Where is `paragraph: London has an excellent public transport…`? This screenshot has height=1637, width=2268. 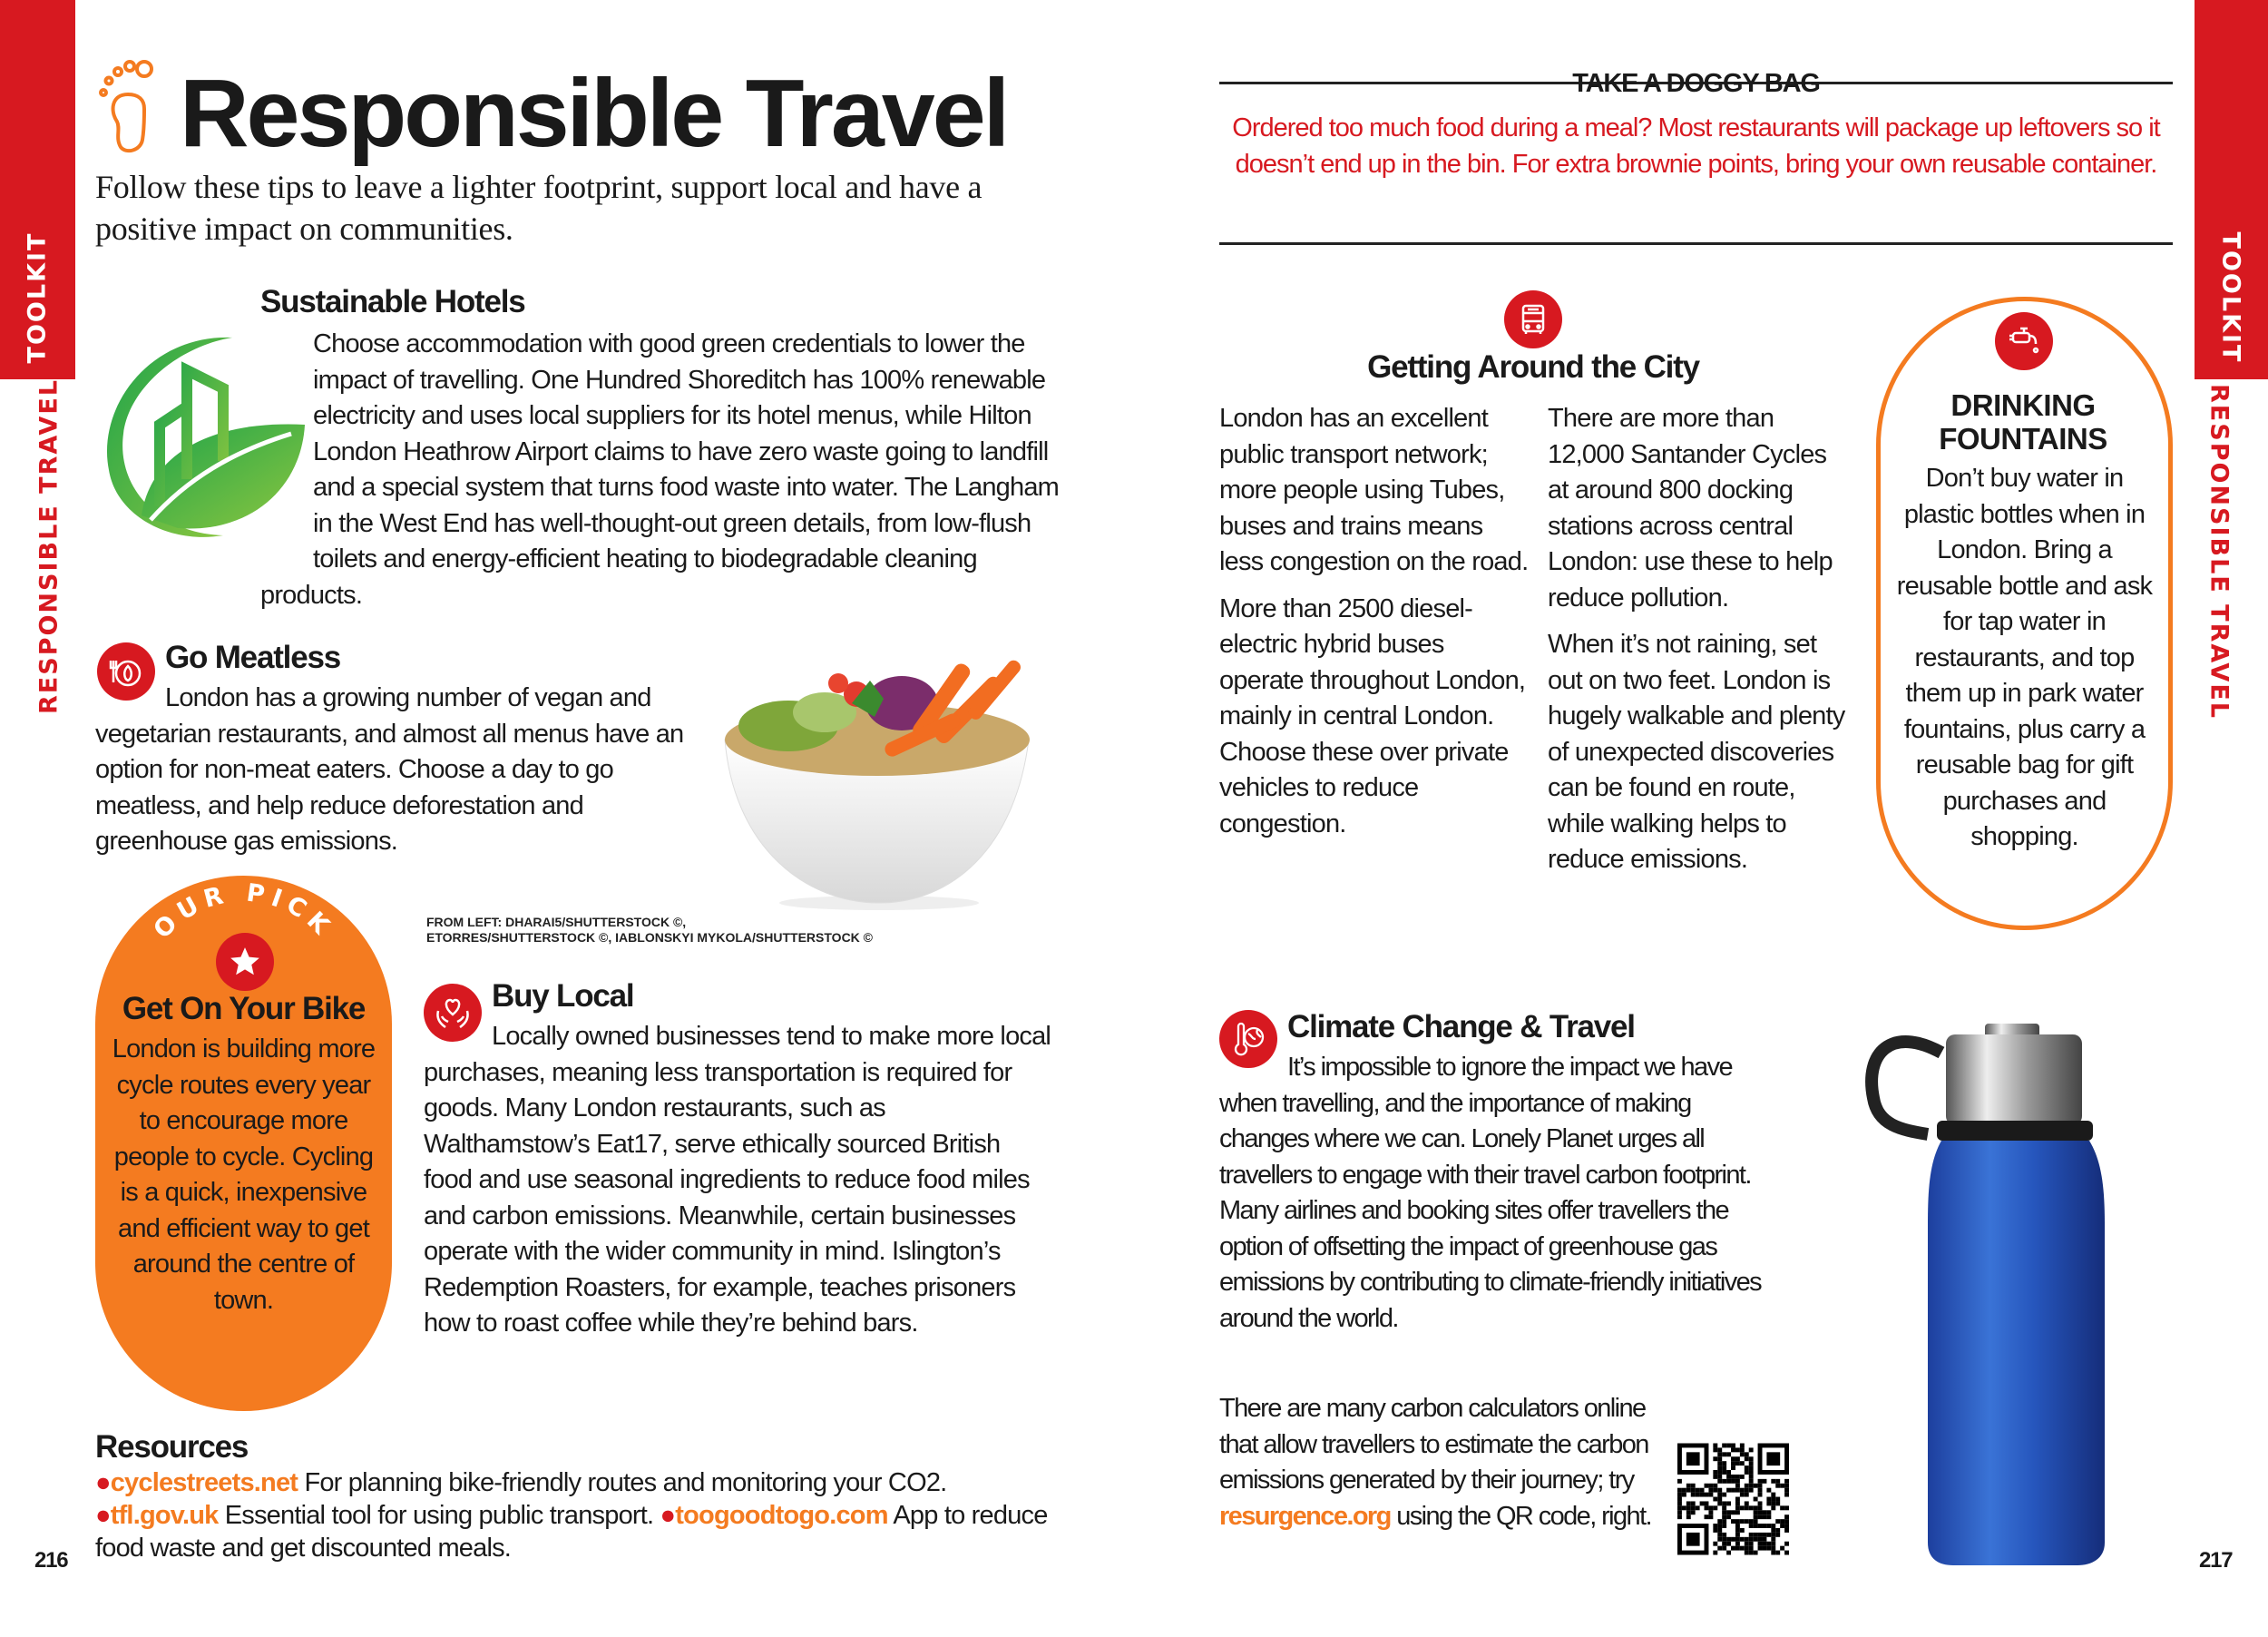
paragraph: London has an excellent public transport… is located at coordinates (1374, 490).